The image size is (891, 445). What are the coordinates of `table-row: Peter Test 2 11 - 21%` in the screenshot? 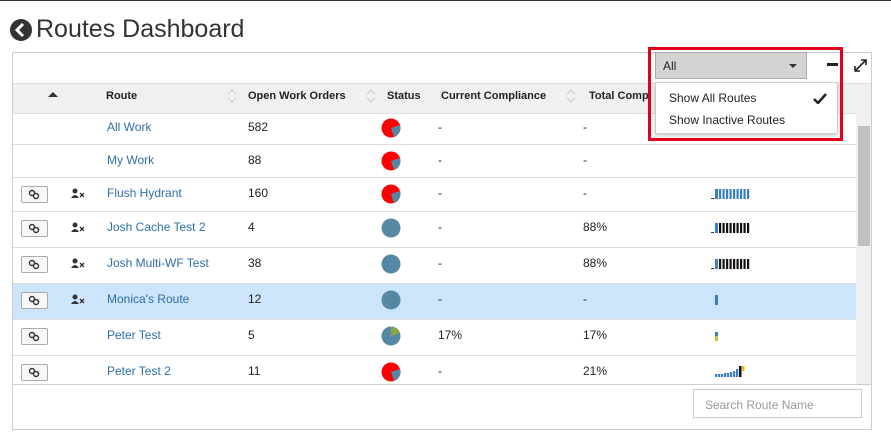 It's located at (434, 370).